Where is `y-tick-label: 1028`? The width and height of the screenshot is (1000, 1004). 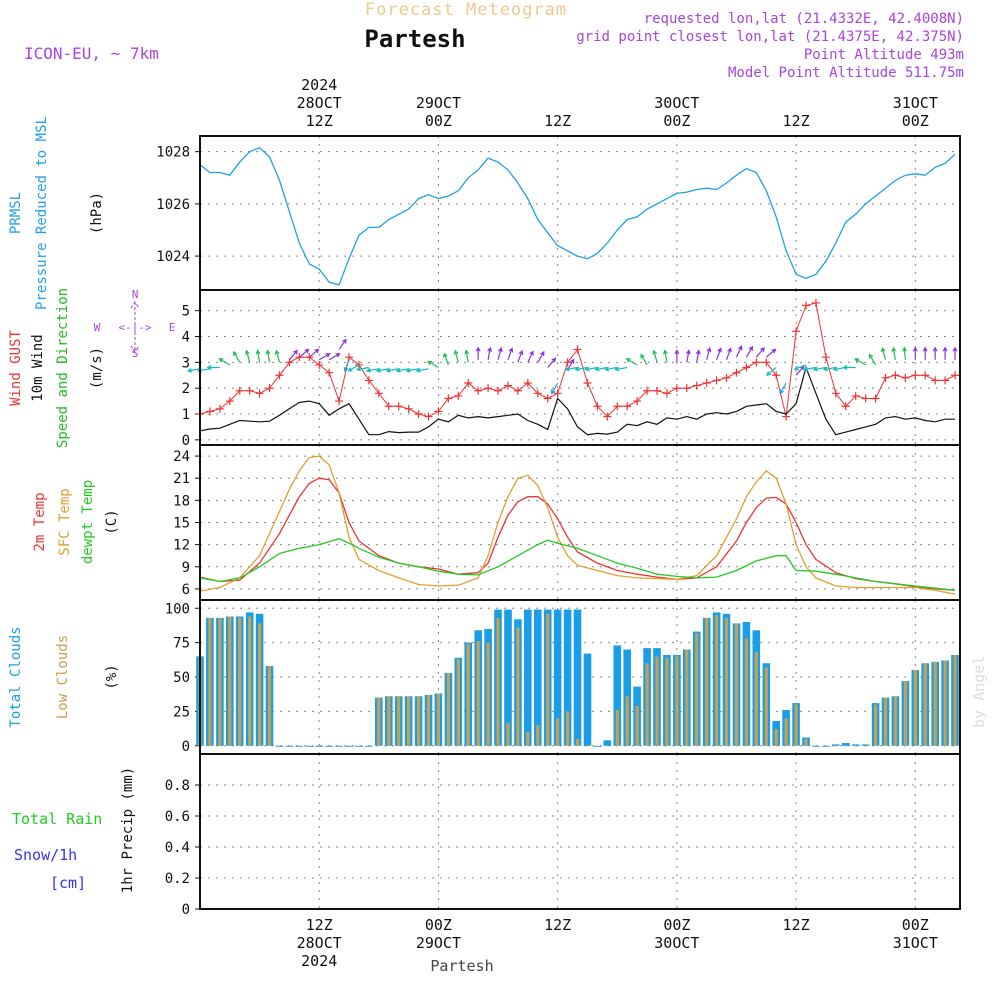 y-tick-label: 1028 is located at coordinates (173, 153).